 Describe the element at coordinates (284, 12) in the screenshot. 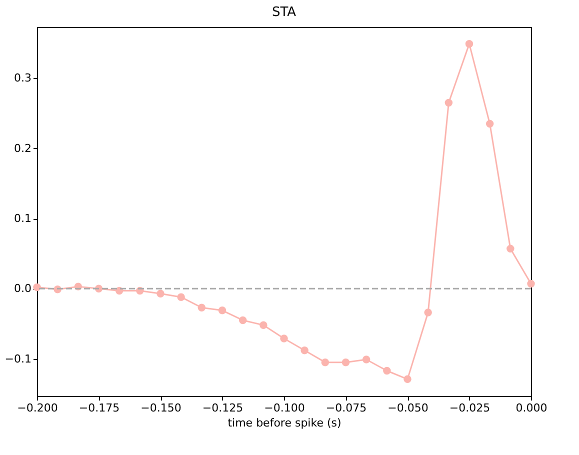

I see `chart-title: STA` at that location.